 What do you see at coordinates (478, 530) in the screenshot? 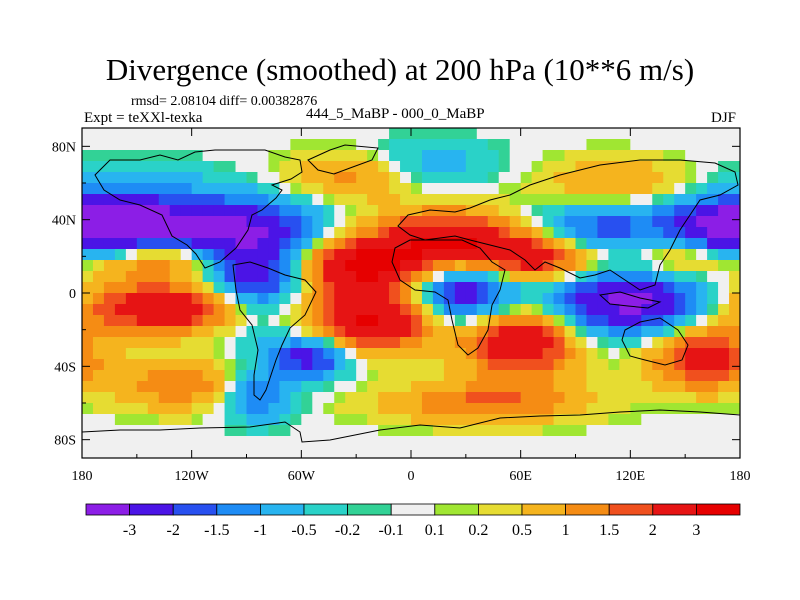
I see `colorbar-label: 0.2` at bounding box center [478, 530].